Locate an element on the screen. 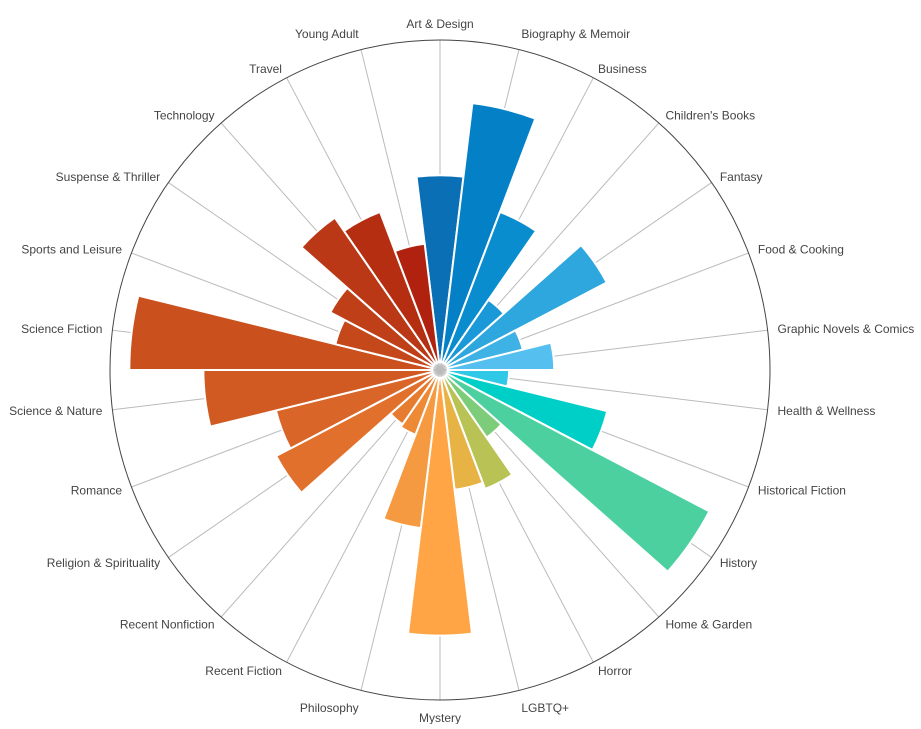 This screenshot has height=729, width=921. bar-fantasy is located at coordinates (526, 305).